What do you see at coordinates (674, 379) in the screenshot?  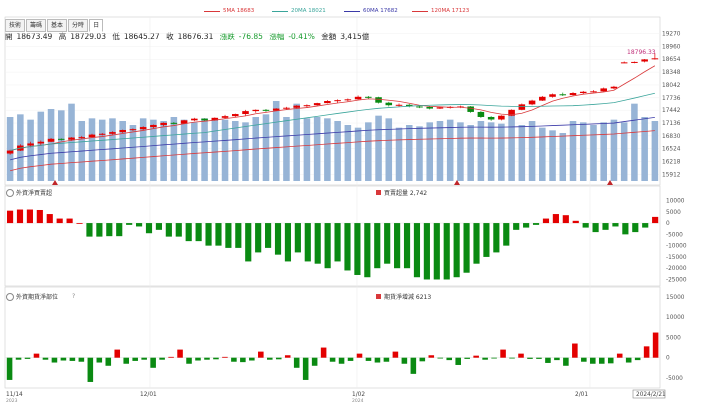 I see `panel3-tick-4: -5000` at bounding box center [674, 379].